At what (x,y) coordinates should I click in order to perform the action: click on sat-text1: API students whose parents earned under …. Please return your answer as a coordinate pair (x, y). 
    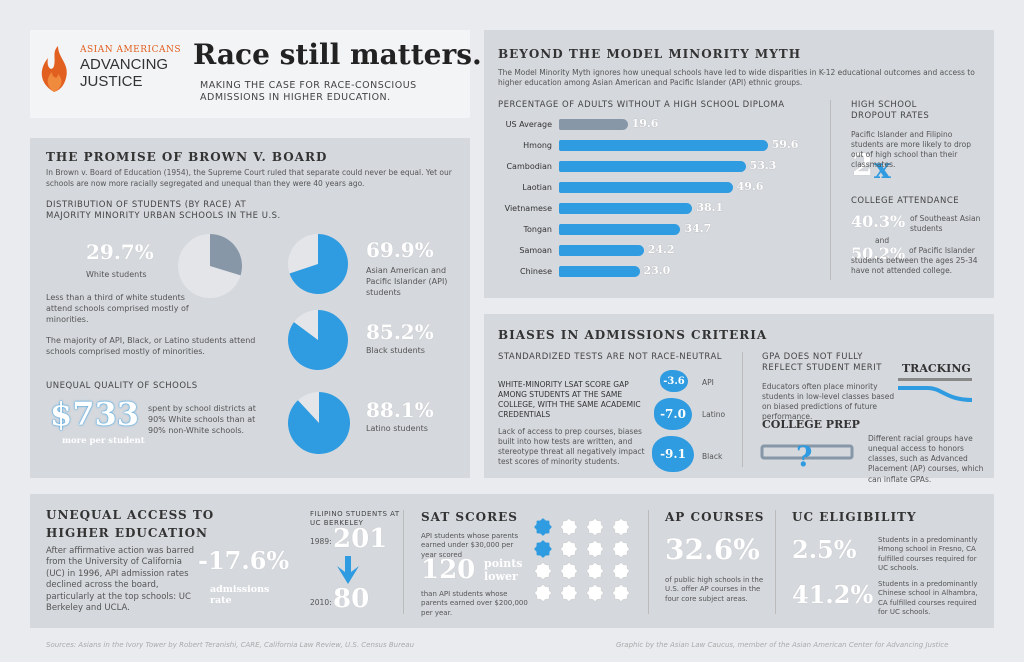
    Looking at the image, I should click on (470, 545).